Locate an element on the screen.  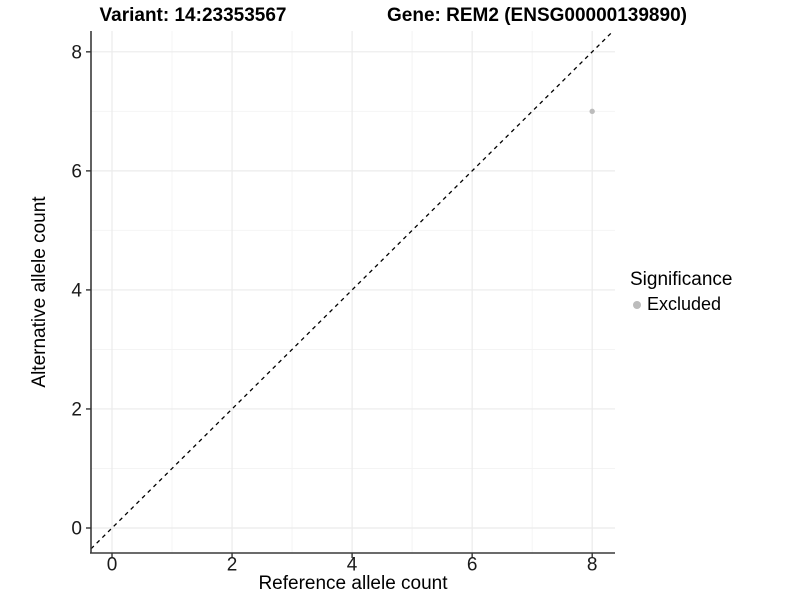
x-tick-label: 4 is located at coordinates (352, 565).